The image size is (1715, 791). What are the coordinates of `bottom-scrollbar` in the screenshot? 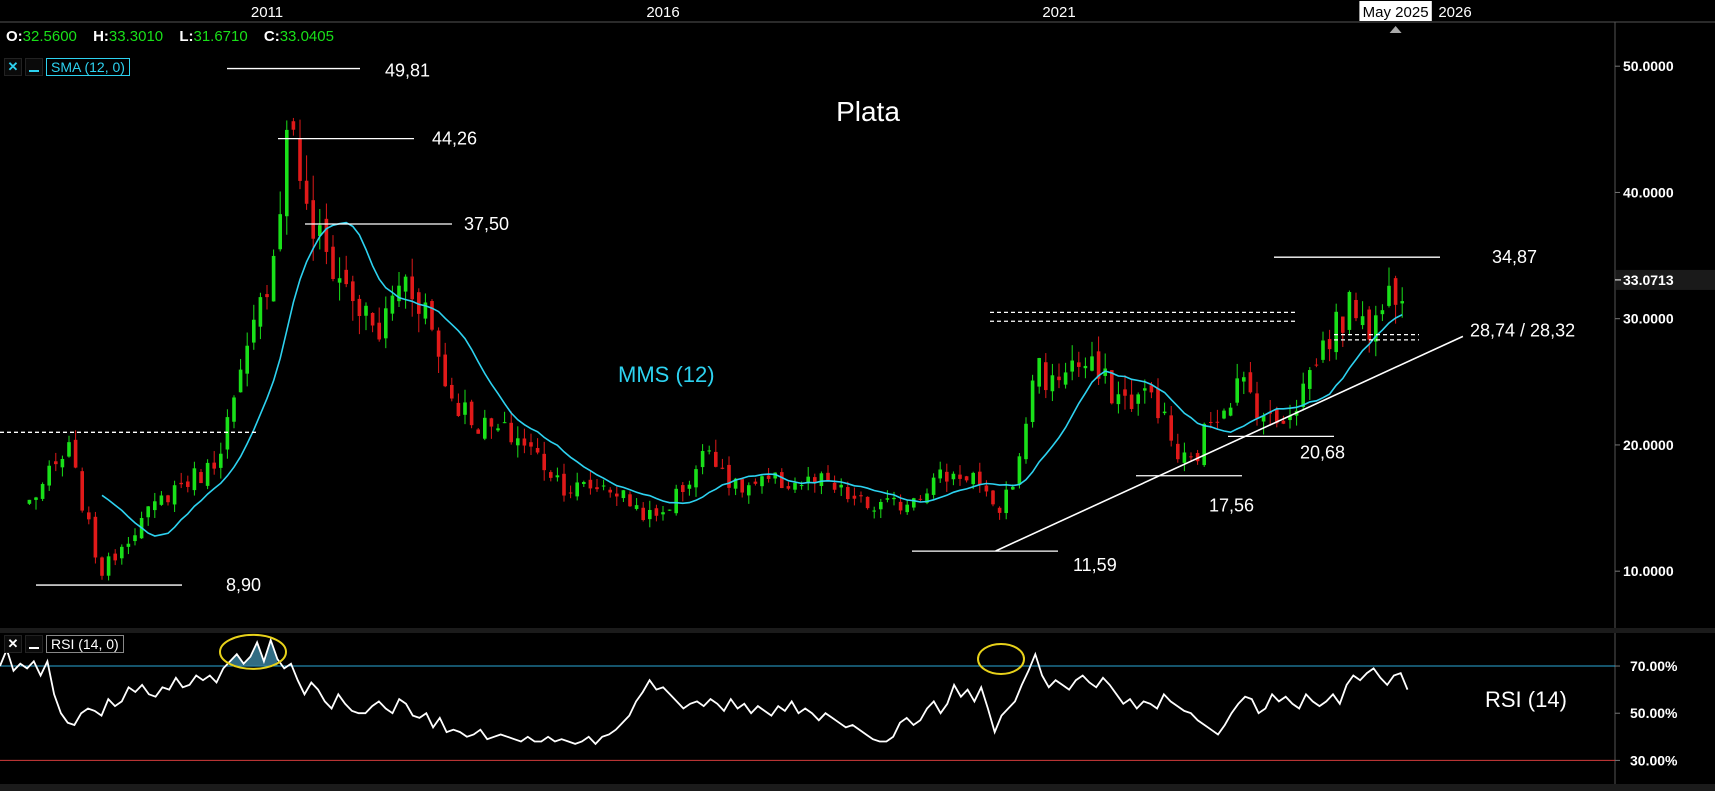 It's located at (857, 787).